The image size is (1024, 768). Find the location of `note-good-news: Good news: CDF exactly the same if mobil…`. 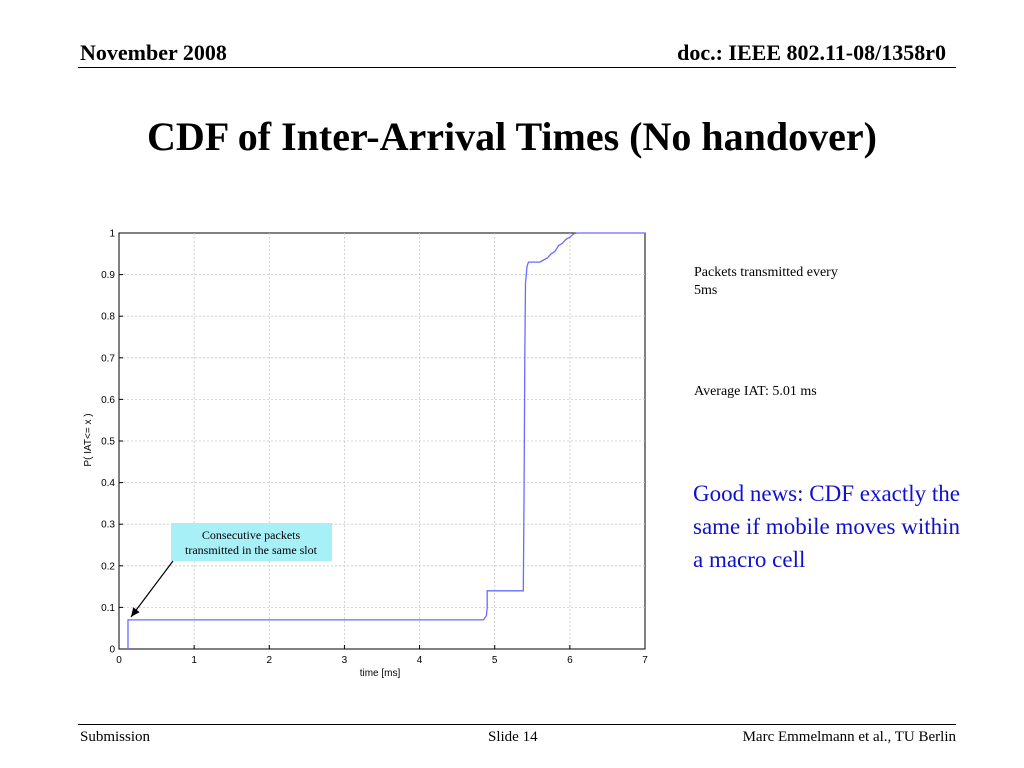

note-good-news: Good news: CDF exactly the same if mobil… is located at coordinates (827, 526).